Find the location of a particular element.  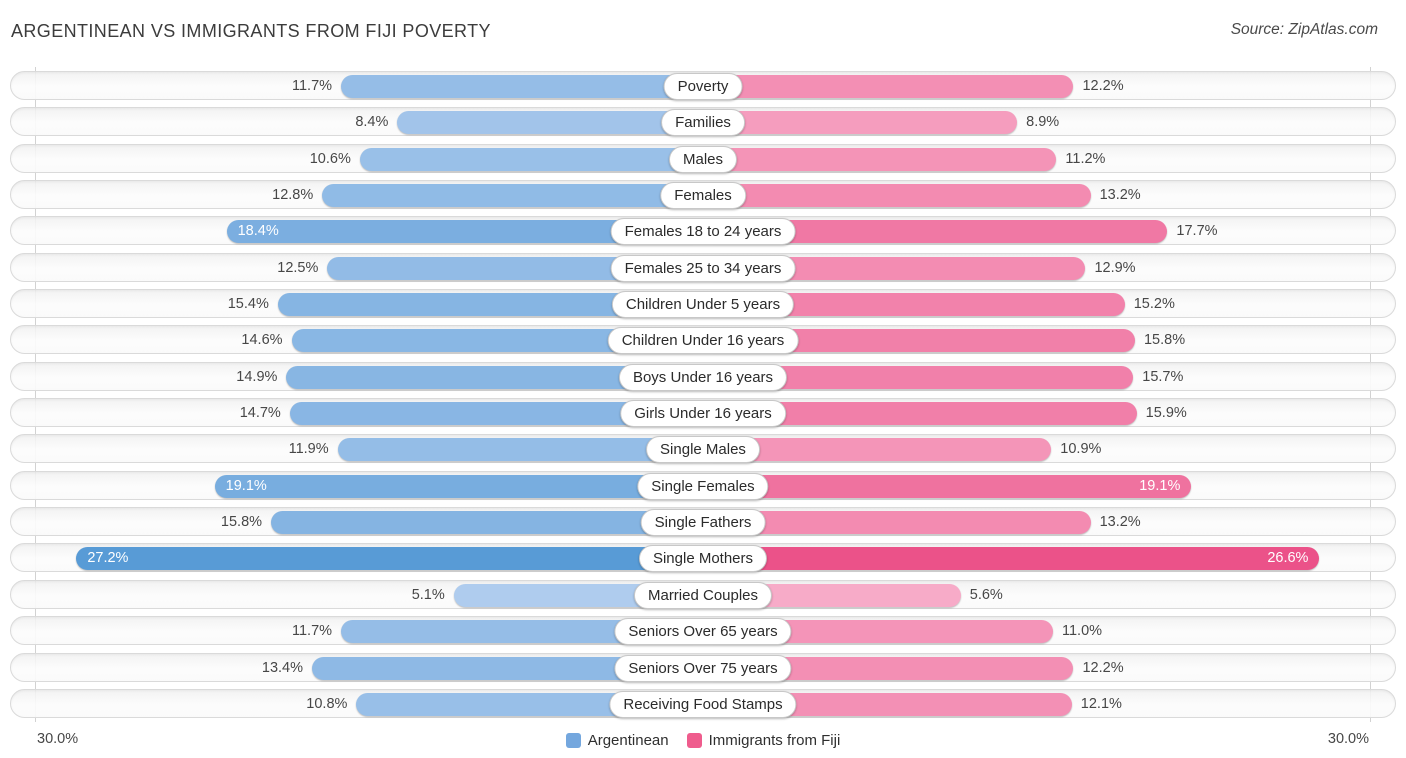

argentinean-value-label: 15.4% is located at coordinates (248, 304).